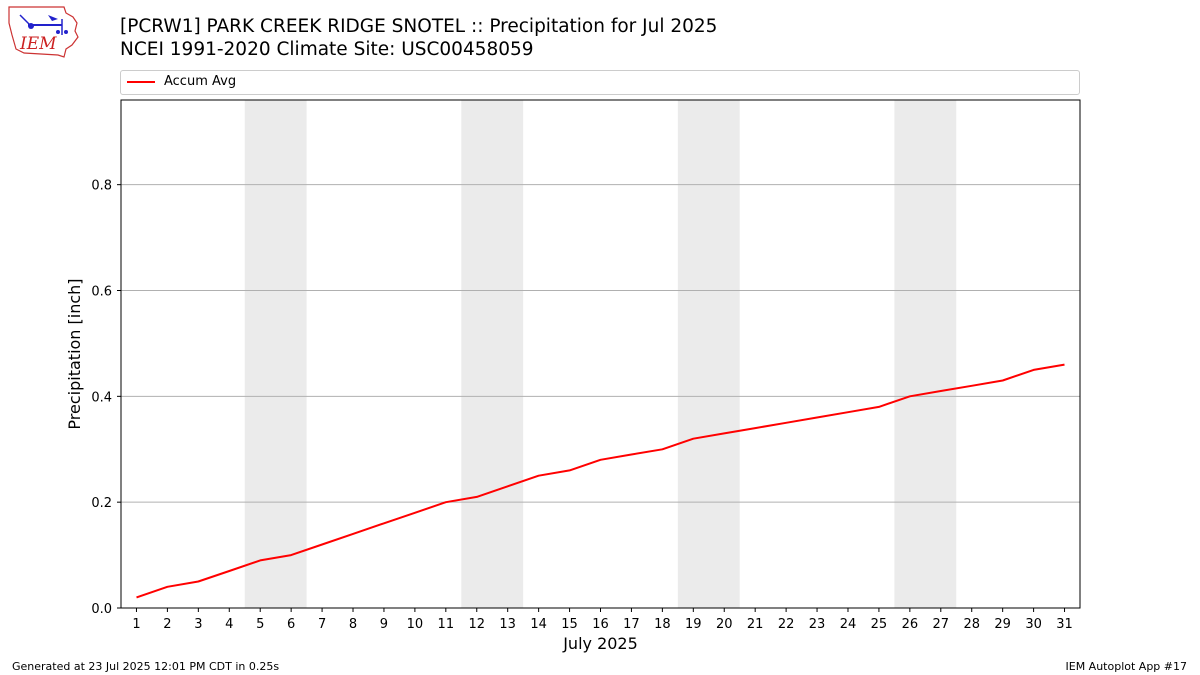 The image size is (1200, 675). Describe the element at coordinates (141, 82) in the screenshot. I see `legend-swatch` at that location.